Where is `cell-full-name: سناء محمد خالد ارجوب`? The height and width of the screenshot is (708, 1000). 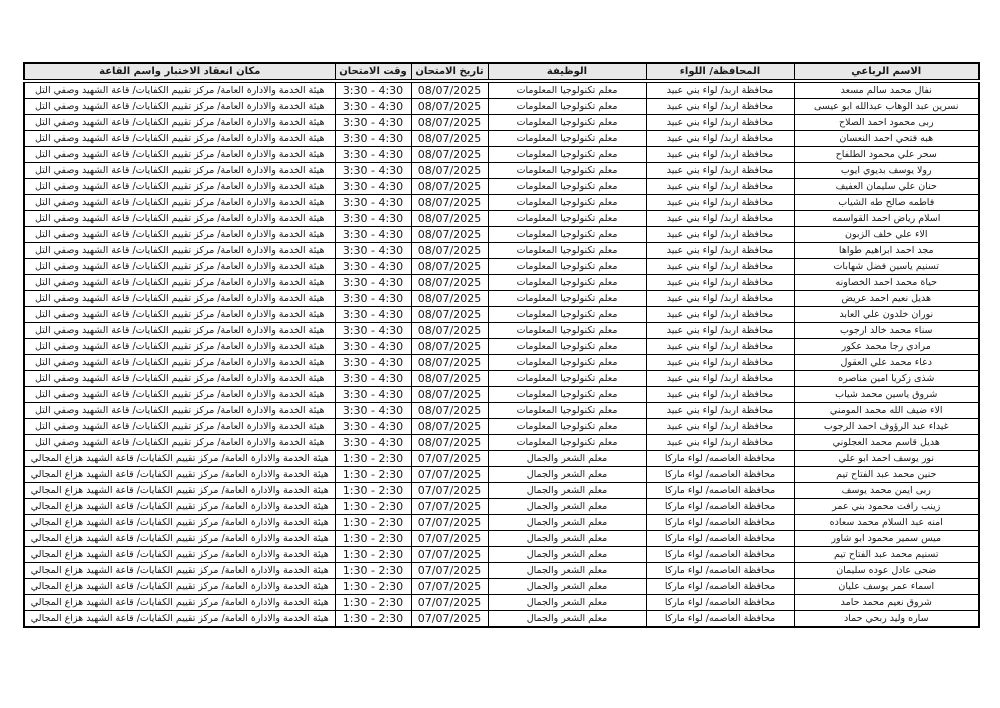
cell-full-name: سناء محمد خالد ارجوب is located at coordinates (886, 330).